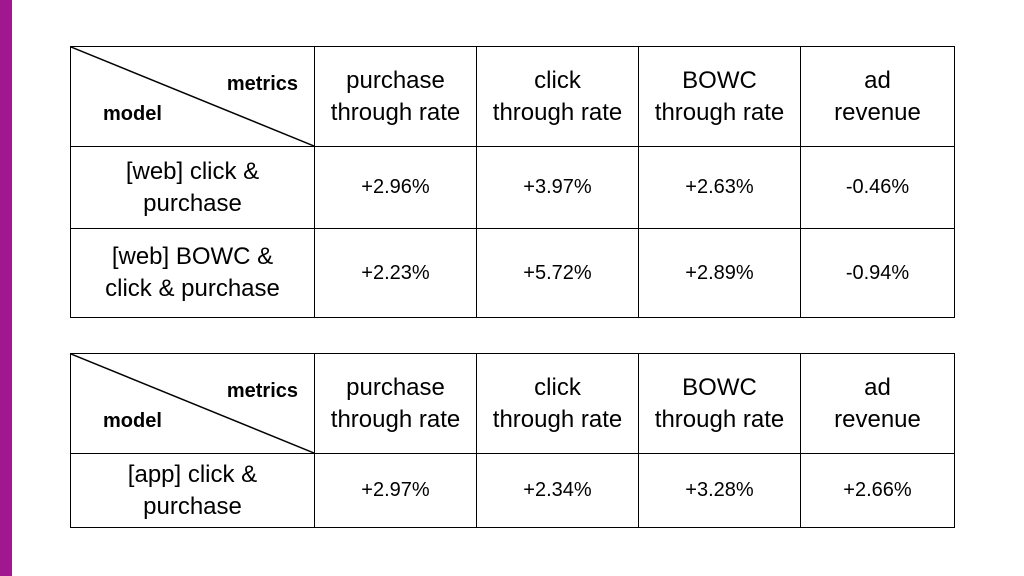  Describe the element at coordinates (192, 490) in the screenshot. I see `row-model-label: [app] click & purchase` at that location.